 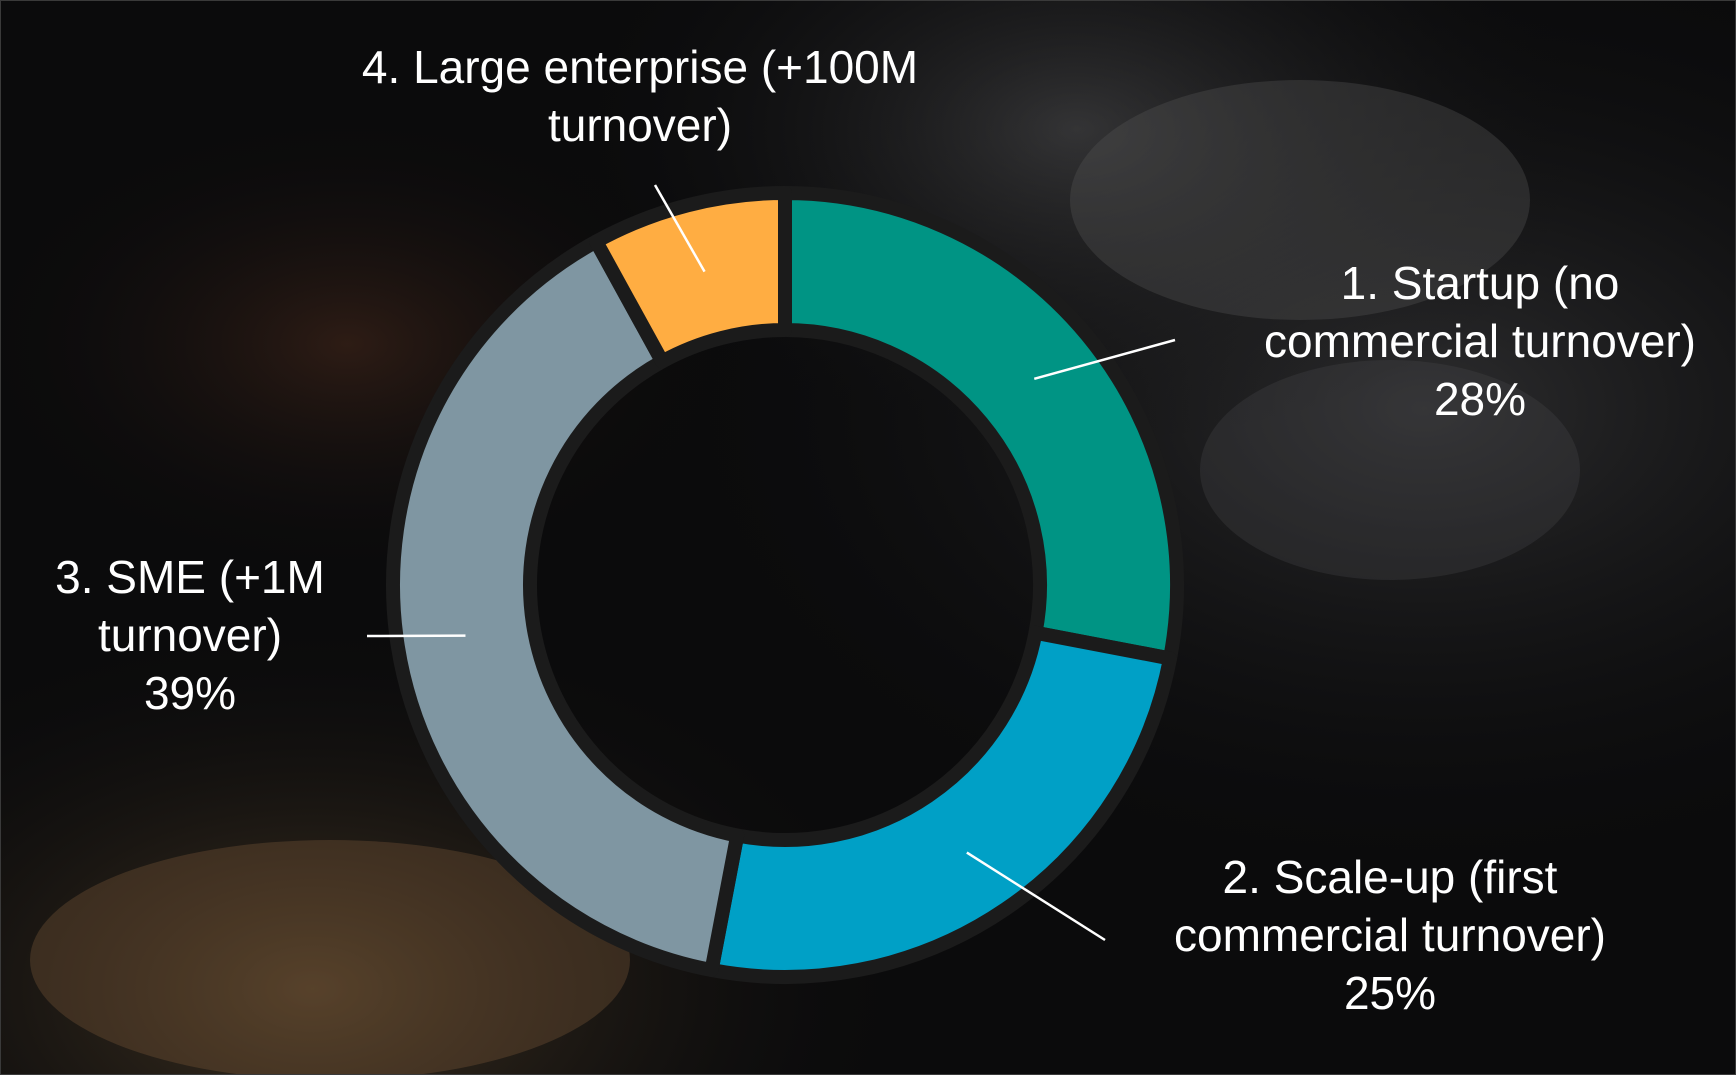 What do you see at coordinates (1390, 877) in the screenshot?
I see `slice-label-line: 2. Scale-up (first` at bounding box center [1390, 877].